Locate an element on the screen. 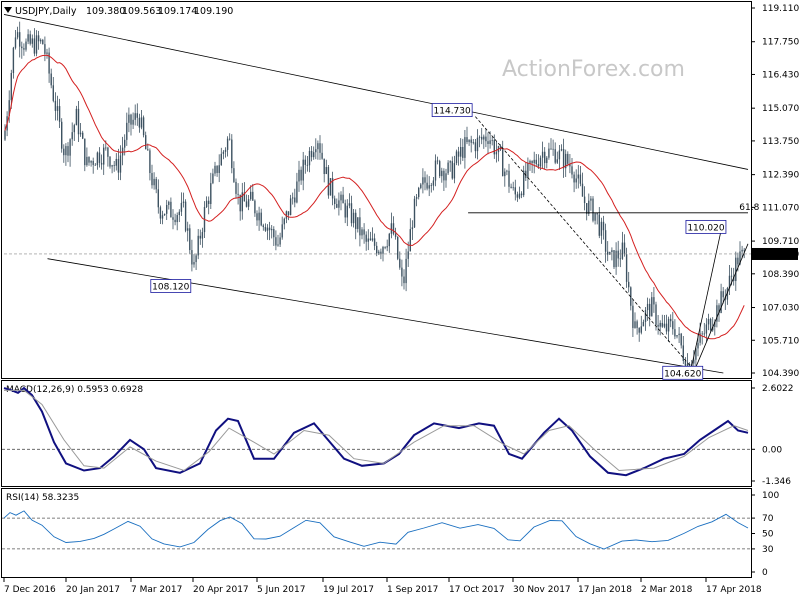 This screenshot has width=800, height=600. rsi-title: RSI(14) 58.3235 is located at coordinates (42, 498).